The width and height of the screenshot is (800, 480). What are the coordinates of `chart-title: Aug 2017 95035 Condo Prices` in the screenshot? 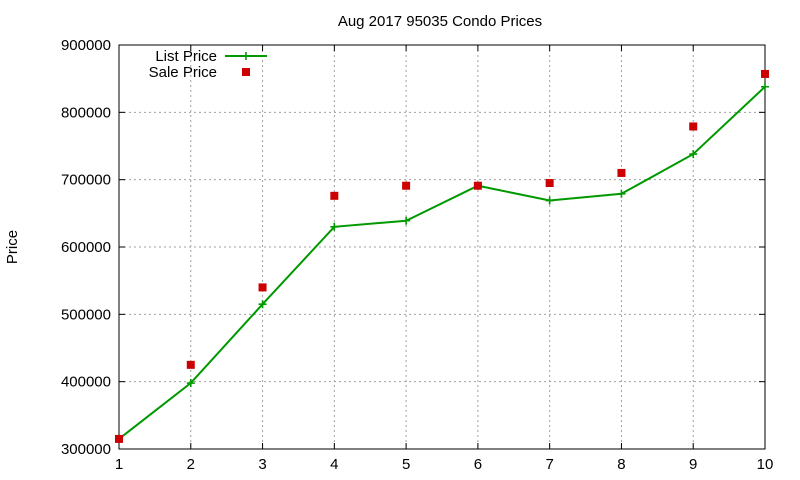 It's located at (440, 21).